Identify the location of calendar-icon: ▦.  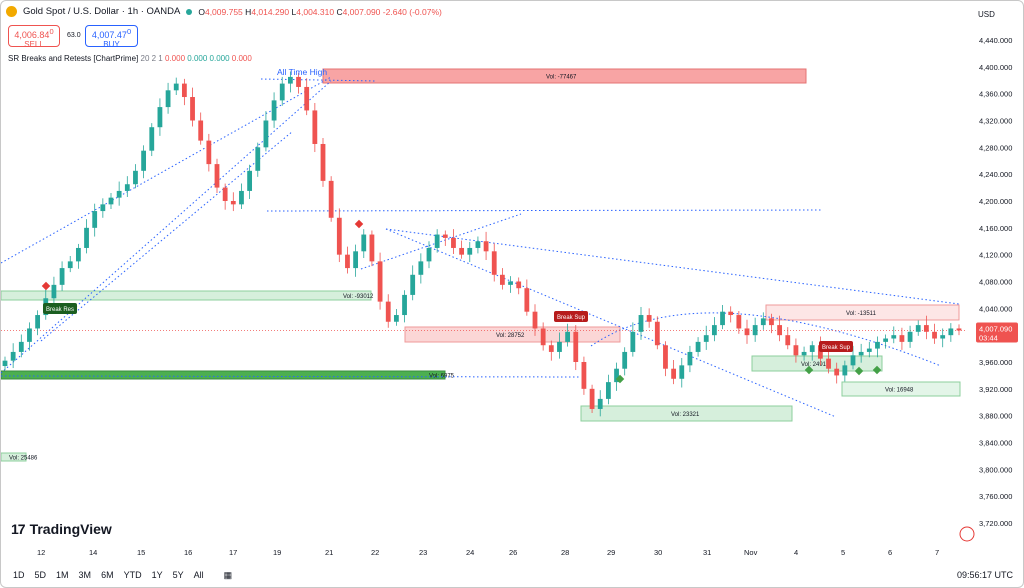
(228, 575).